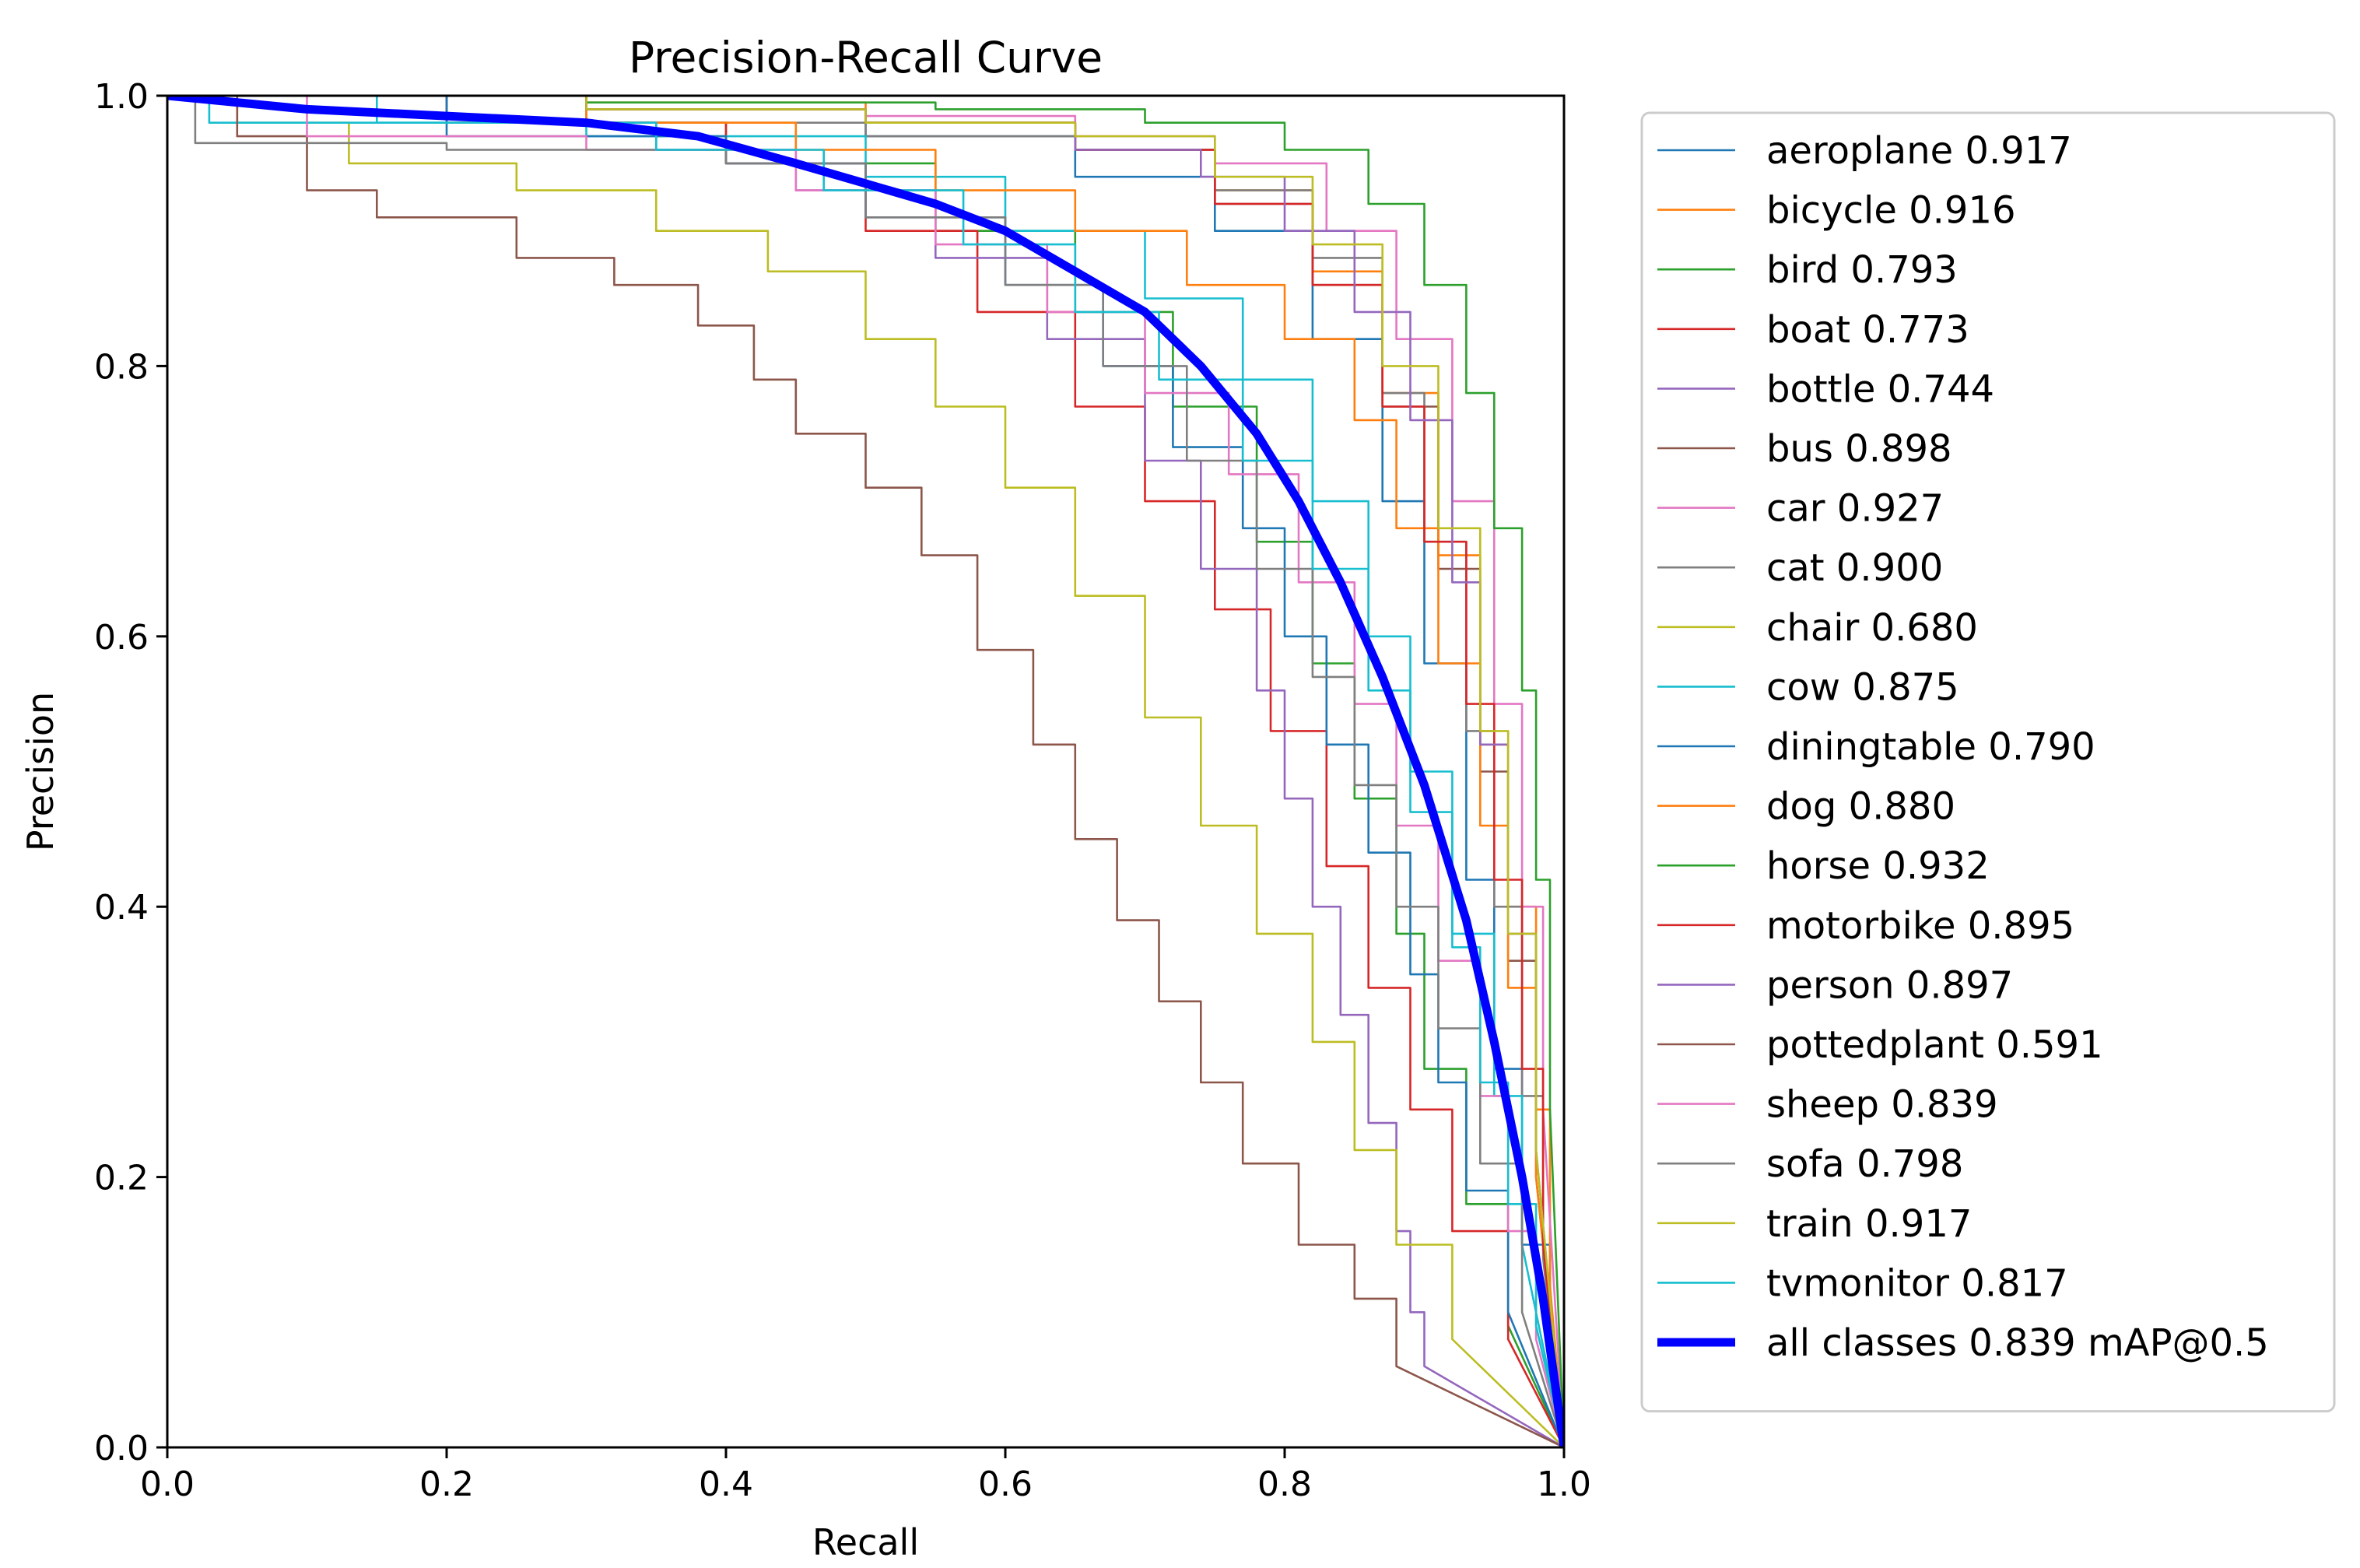 The width and height of the screenshot is (2360, 1568). Describe the element at coordinates (1860, 807) in the screenshot. I see `legend-label: dog 0.880` at that location.